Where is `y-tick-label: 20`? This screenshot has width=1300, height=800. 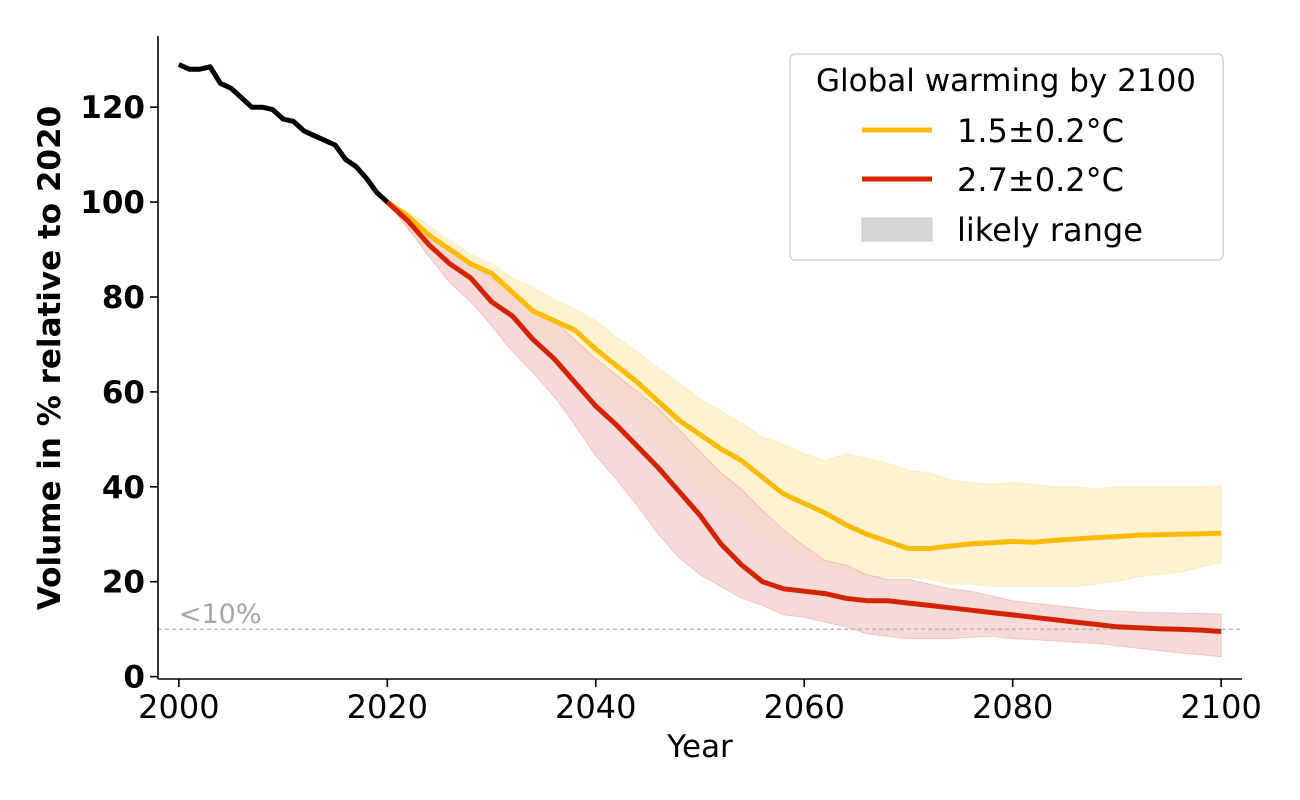
y-tick-label: 20 is located at coordinates (123, 583).